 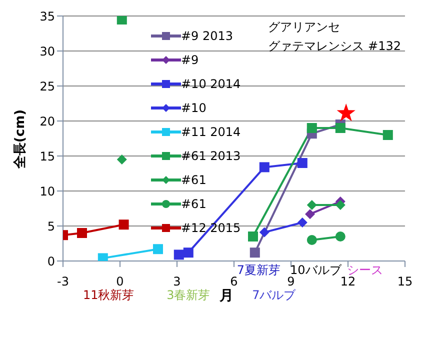 What do you see at coordinates (120, 281) in the screenshot?
I see `x-tick-label: 0` at bounding box center [120, 281].